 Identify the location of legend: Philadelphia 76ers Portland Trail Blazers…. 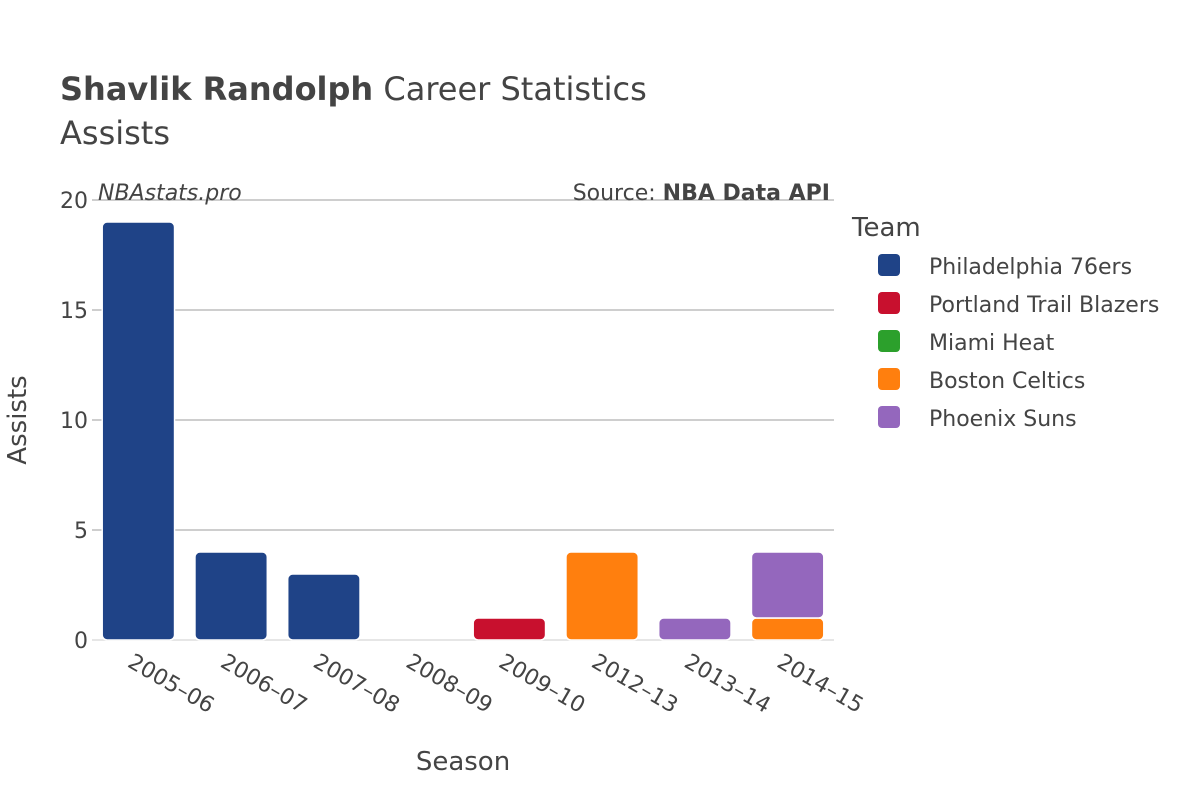
(1018, 343).